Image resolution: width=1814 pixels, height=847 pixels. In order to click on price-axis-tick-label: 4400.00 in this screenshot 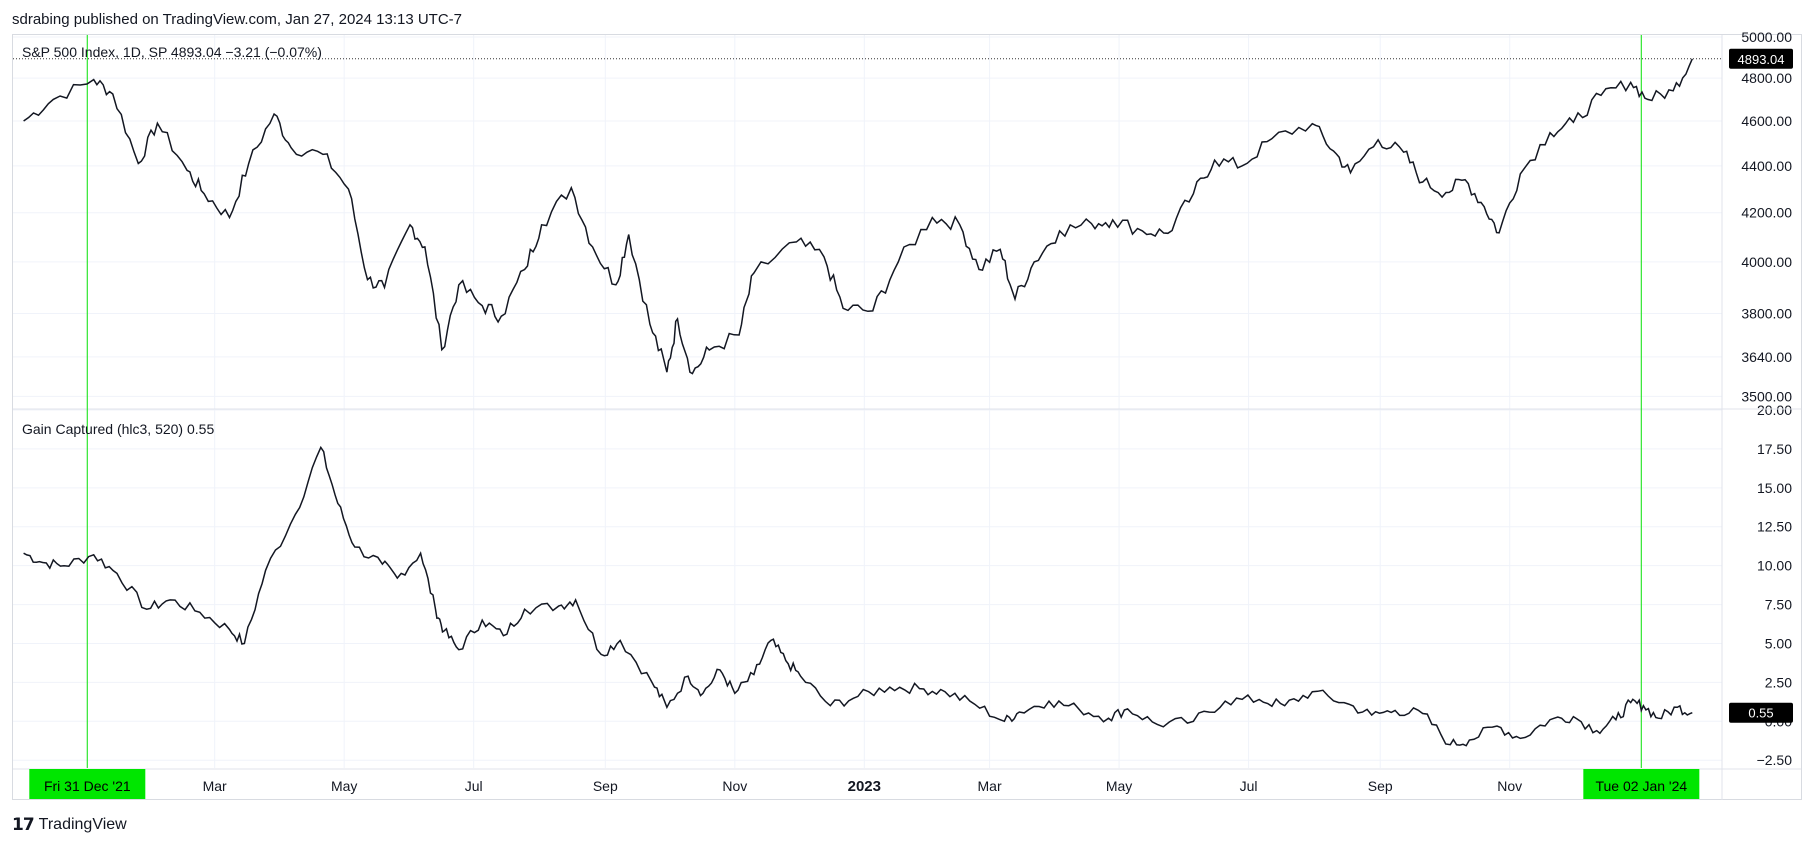, I will do `click(1766, 166)`.